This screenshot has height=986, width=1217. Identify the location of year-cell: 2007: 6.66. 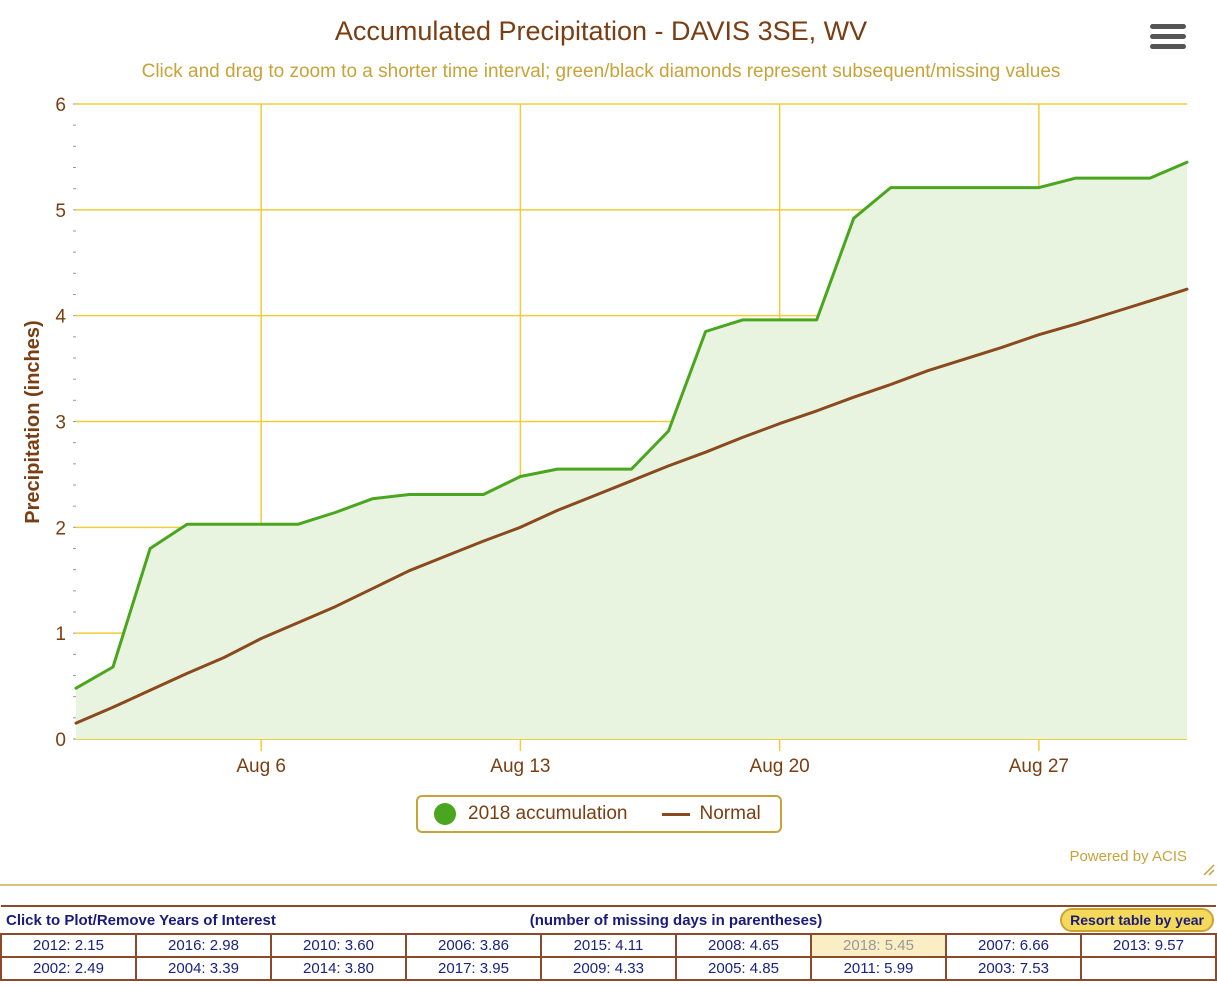
(1013, 945).